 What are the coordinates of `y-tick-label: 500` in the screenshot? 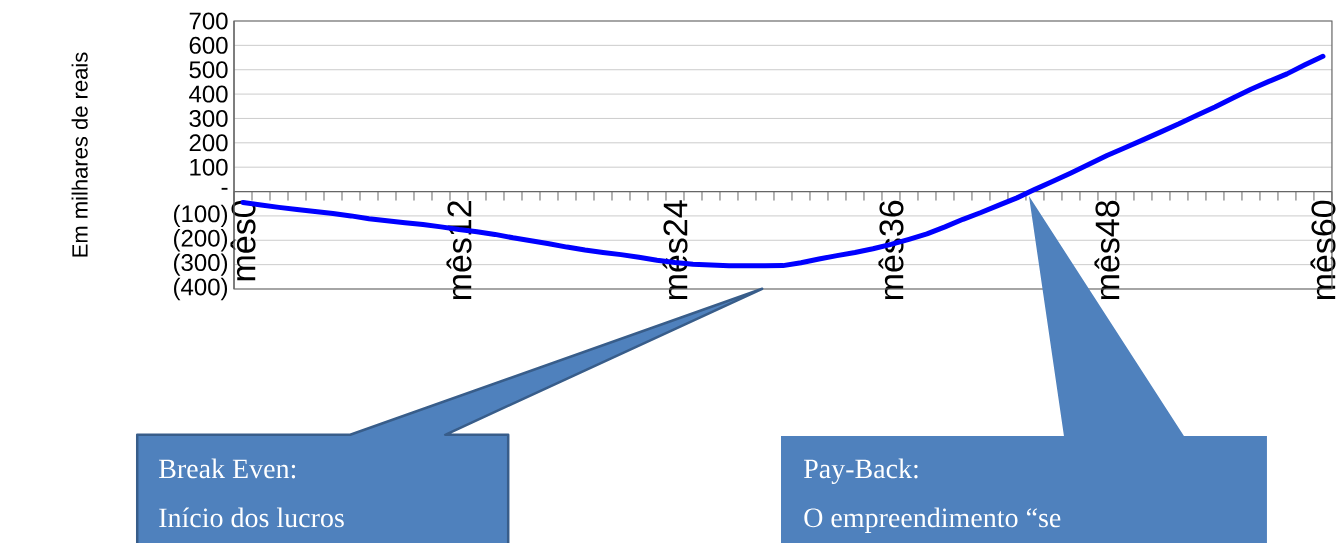 It's located at (208, 70).